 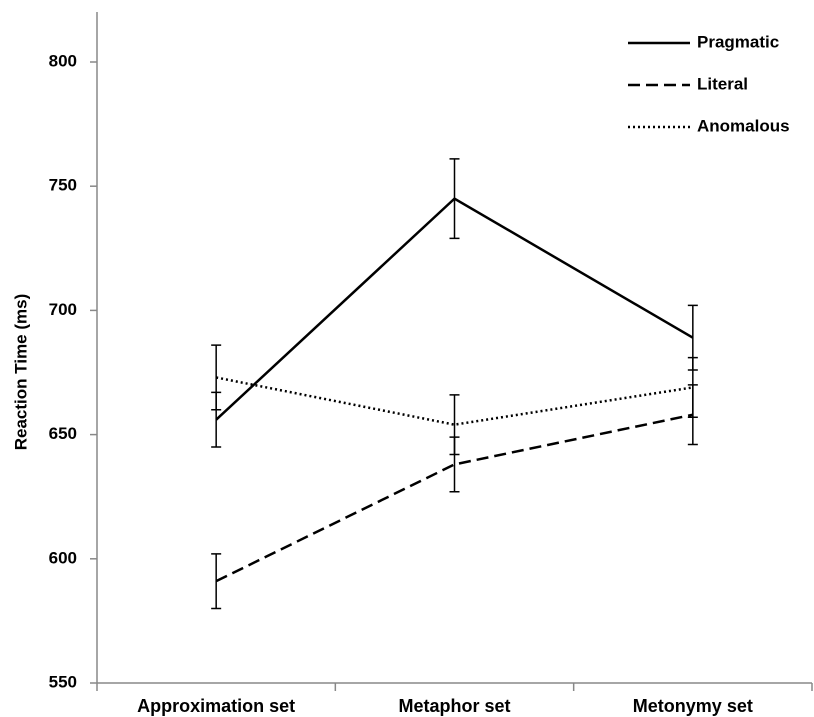 I want to click on legend-label: Literal, so click(x=722, y=83).